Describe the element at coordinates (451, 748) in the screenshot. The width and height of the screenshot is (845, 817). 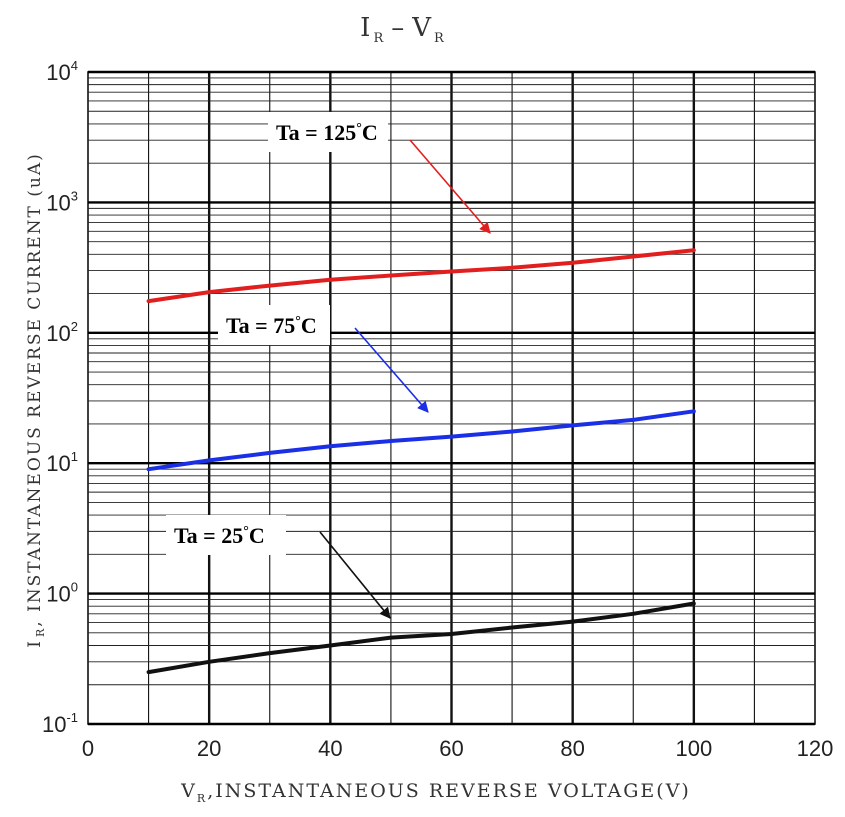
I see `x-tick-label: 60` at that location.